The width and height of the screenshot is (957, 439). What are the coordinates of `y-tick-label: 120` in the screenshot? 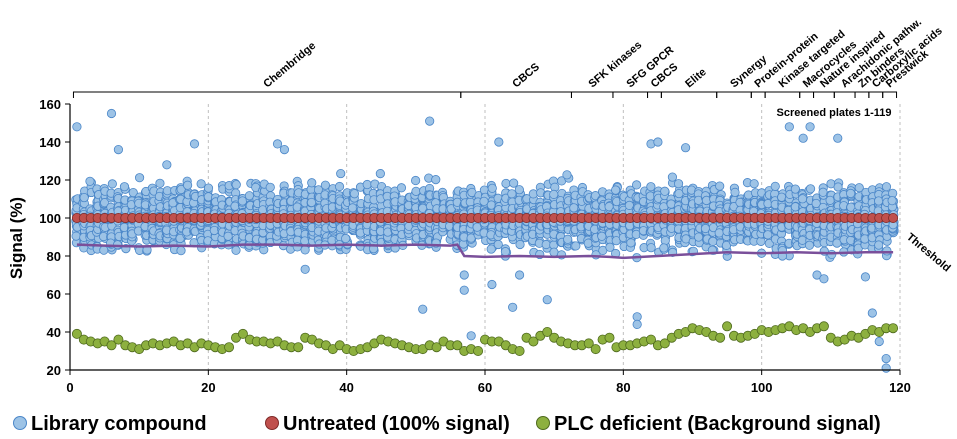 It's located at (50, 180).